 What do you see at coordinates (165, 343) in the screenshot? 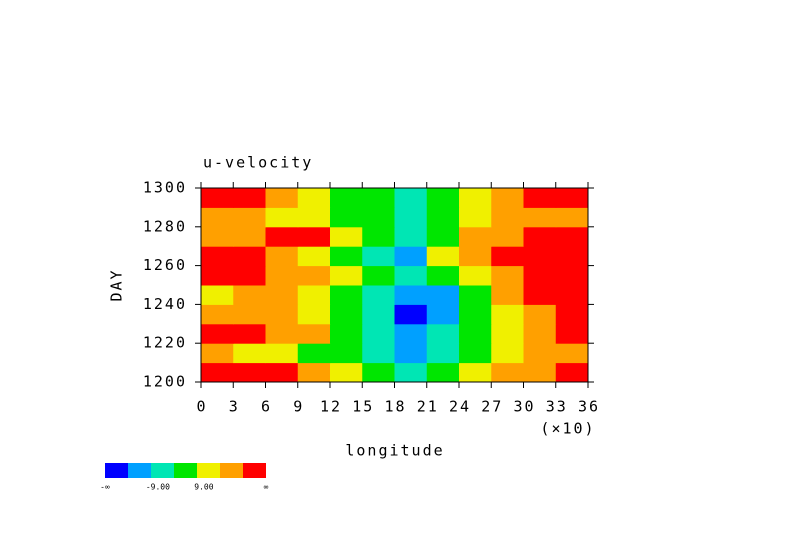
I see `y-tick-label: 1220` at bounding box center [165, 343].